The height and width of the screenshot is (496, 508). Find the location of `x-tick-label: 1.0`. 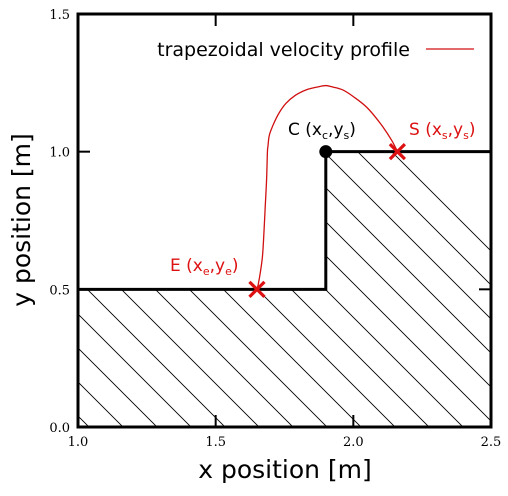

x-tick-label: 1.0 is located at coordinates (78, 442).